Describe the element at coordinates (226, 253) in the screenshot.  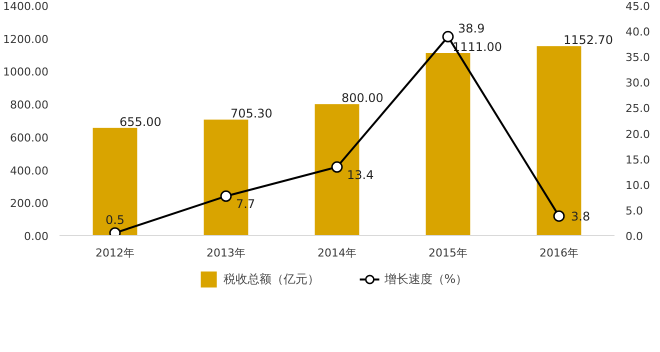
I see `x-tick-label: 2013年` at that location.